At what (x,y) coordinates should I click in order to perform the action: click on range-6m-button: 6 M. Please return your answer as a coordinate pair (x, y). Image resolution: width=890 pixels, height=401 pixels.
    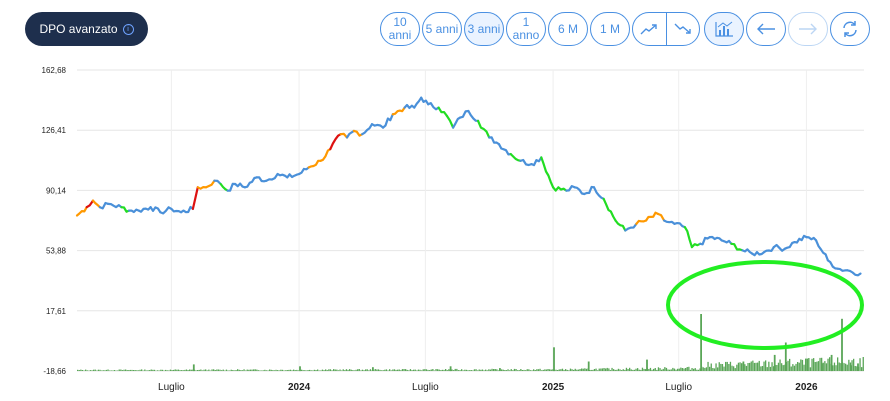
    Looking at the image, I should click on (568, 29).